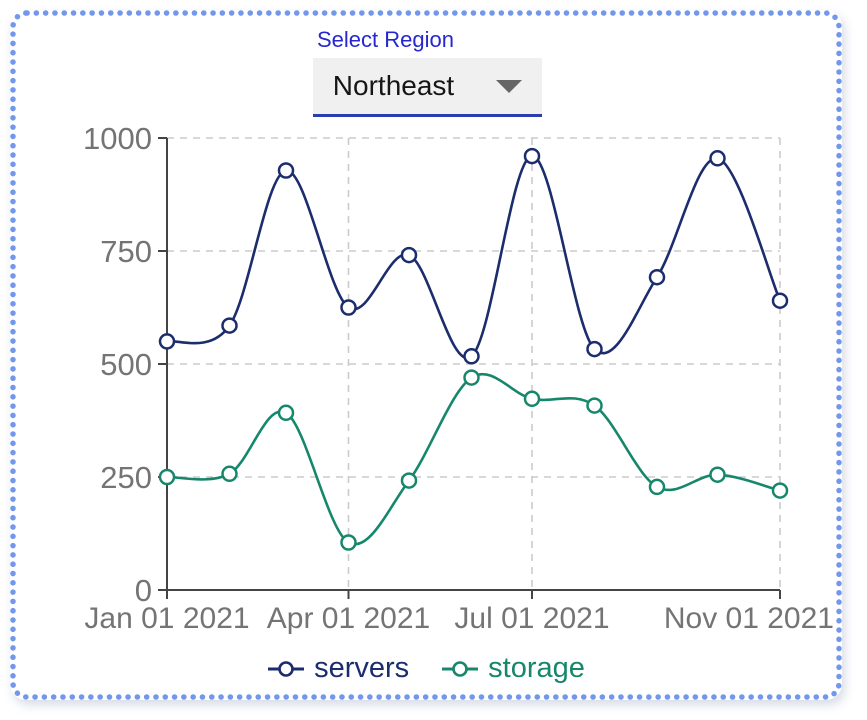  I want to click on legend-marker-storage-icon, so click(460, 668).